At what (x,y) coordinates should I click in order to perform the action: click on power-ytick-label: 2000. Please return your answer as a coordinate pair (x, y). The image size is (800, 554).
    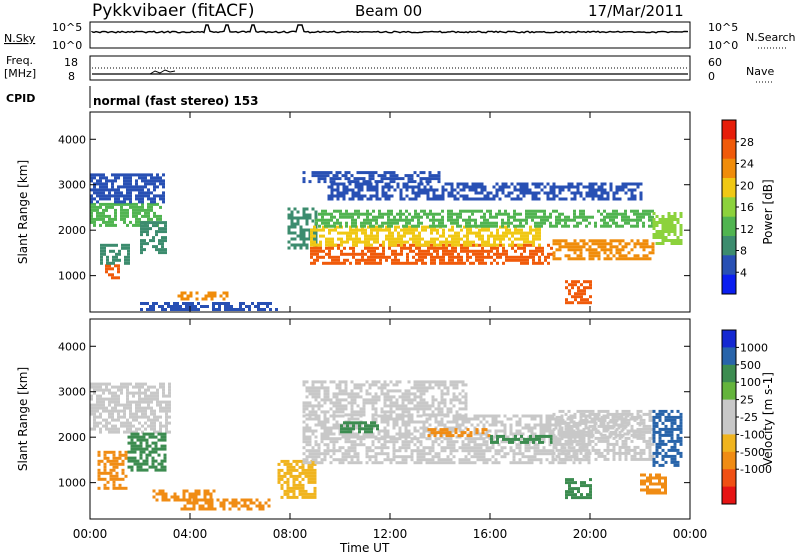
    Looking at the image, I should click on (72, 230).